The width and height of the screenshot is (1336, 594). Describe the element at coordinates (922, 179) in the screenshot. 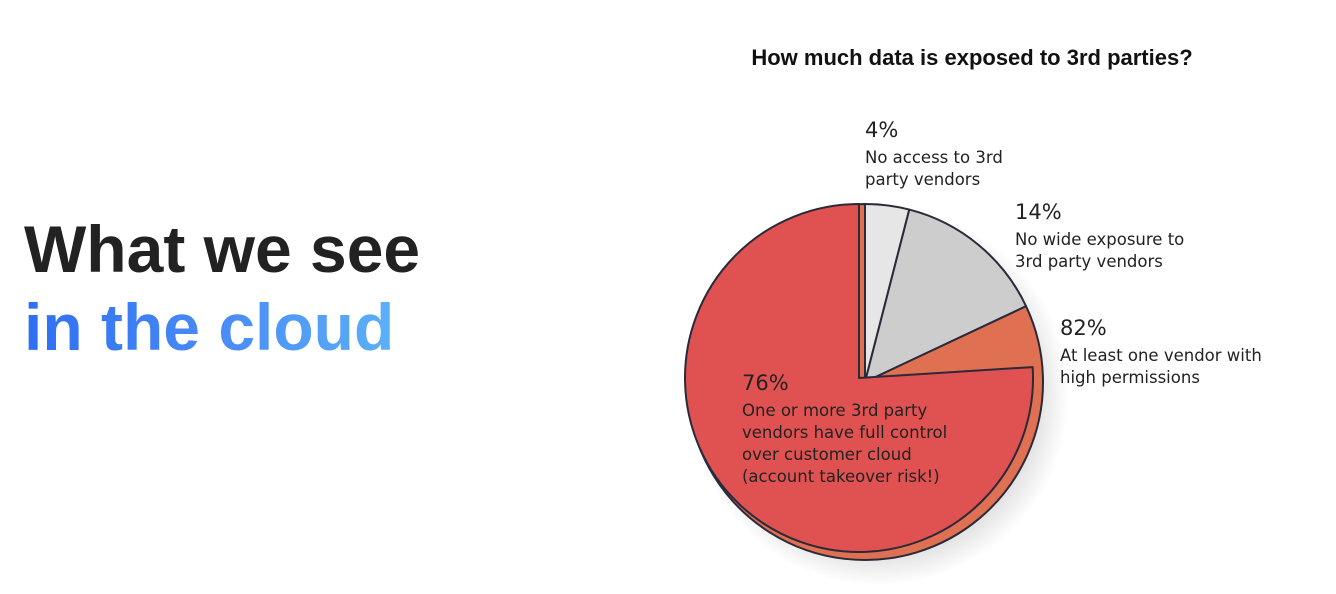

I see `label-no-access-line: party vendors` at that location.